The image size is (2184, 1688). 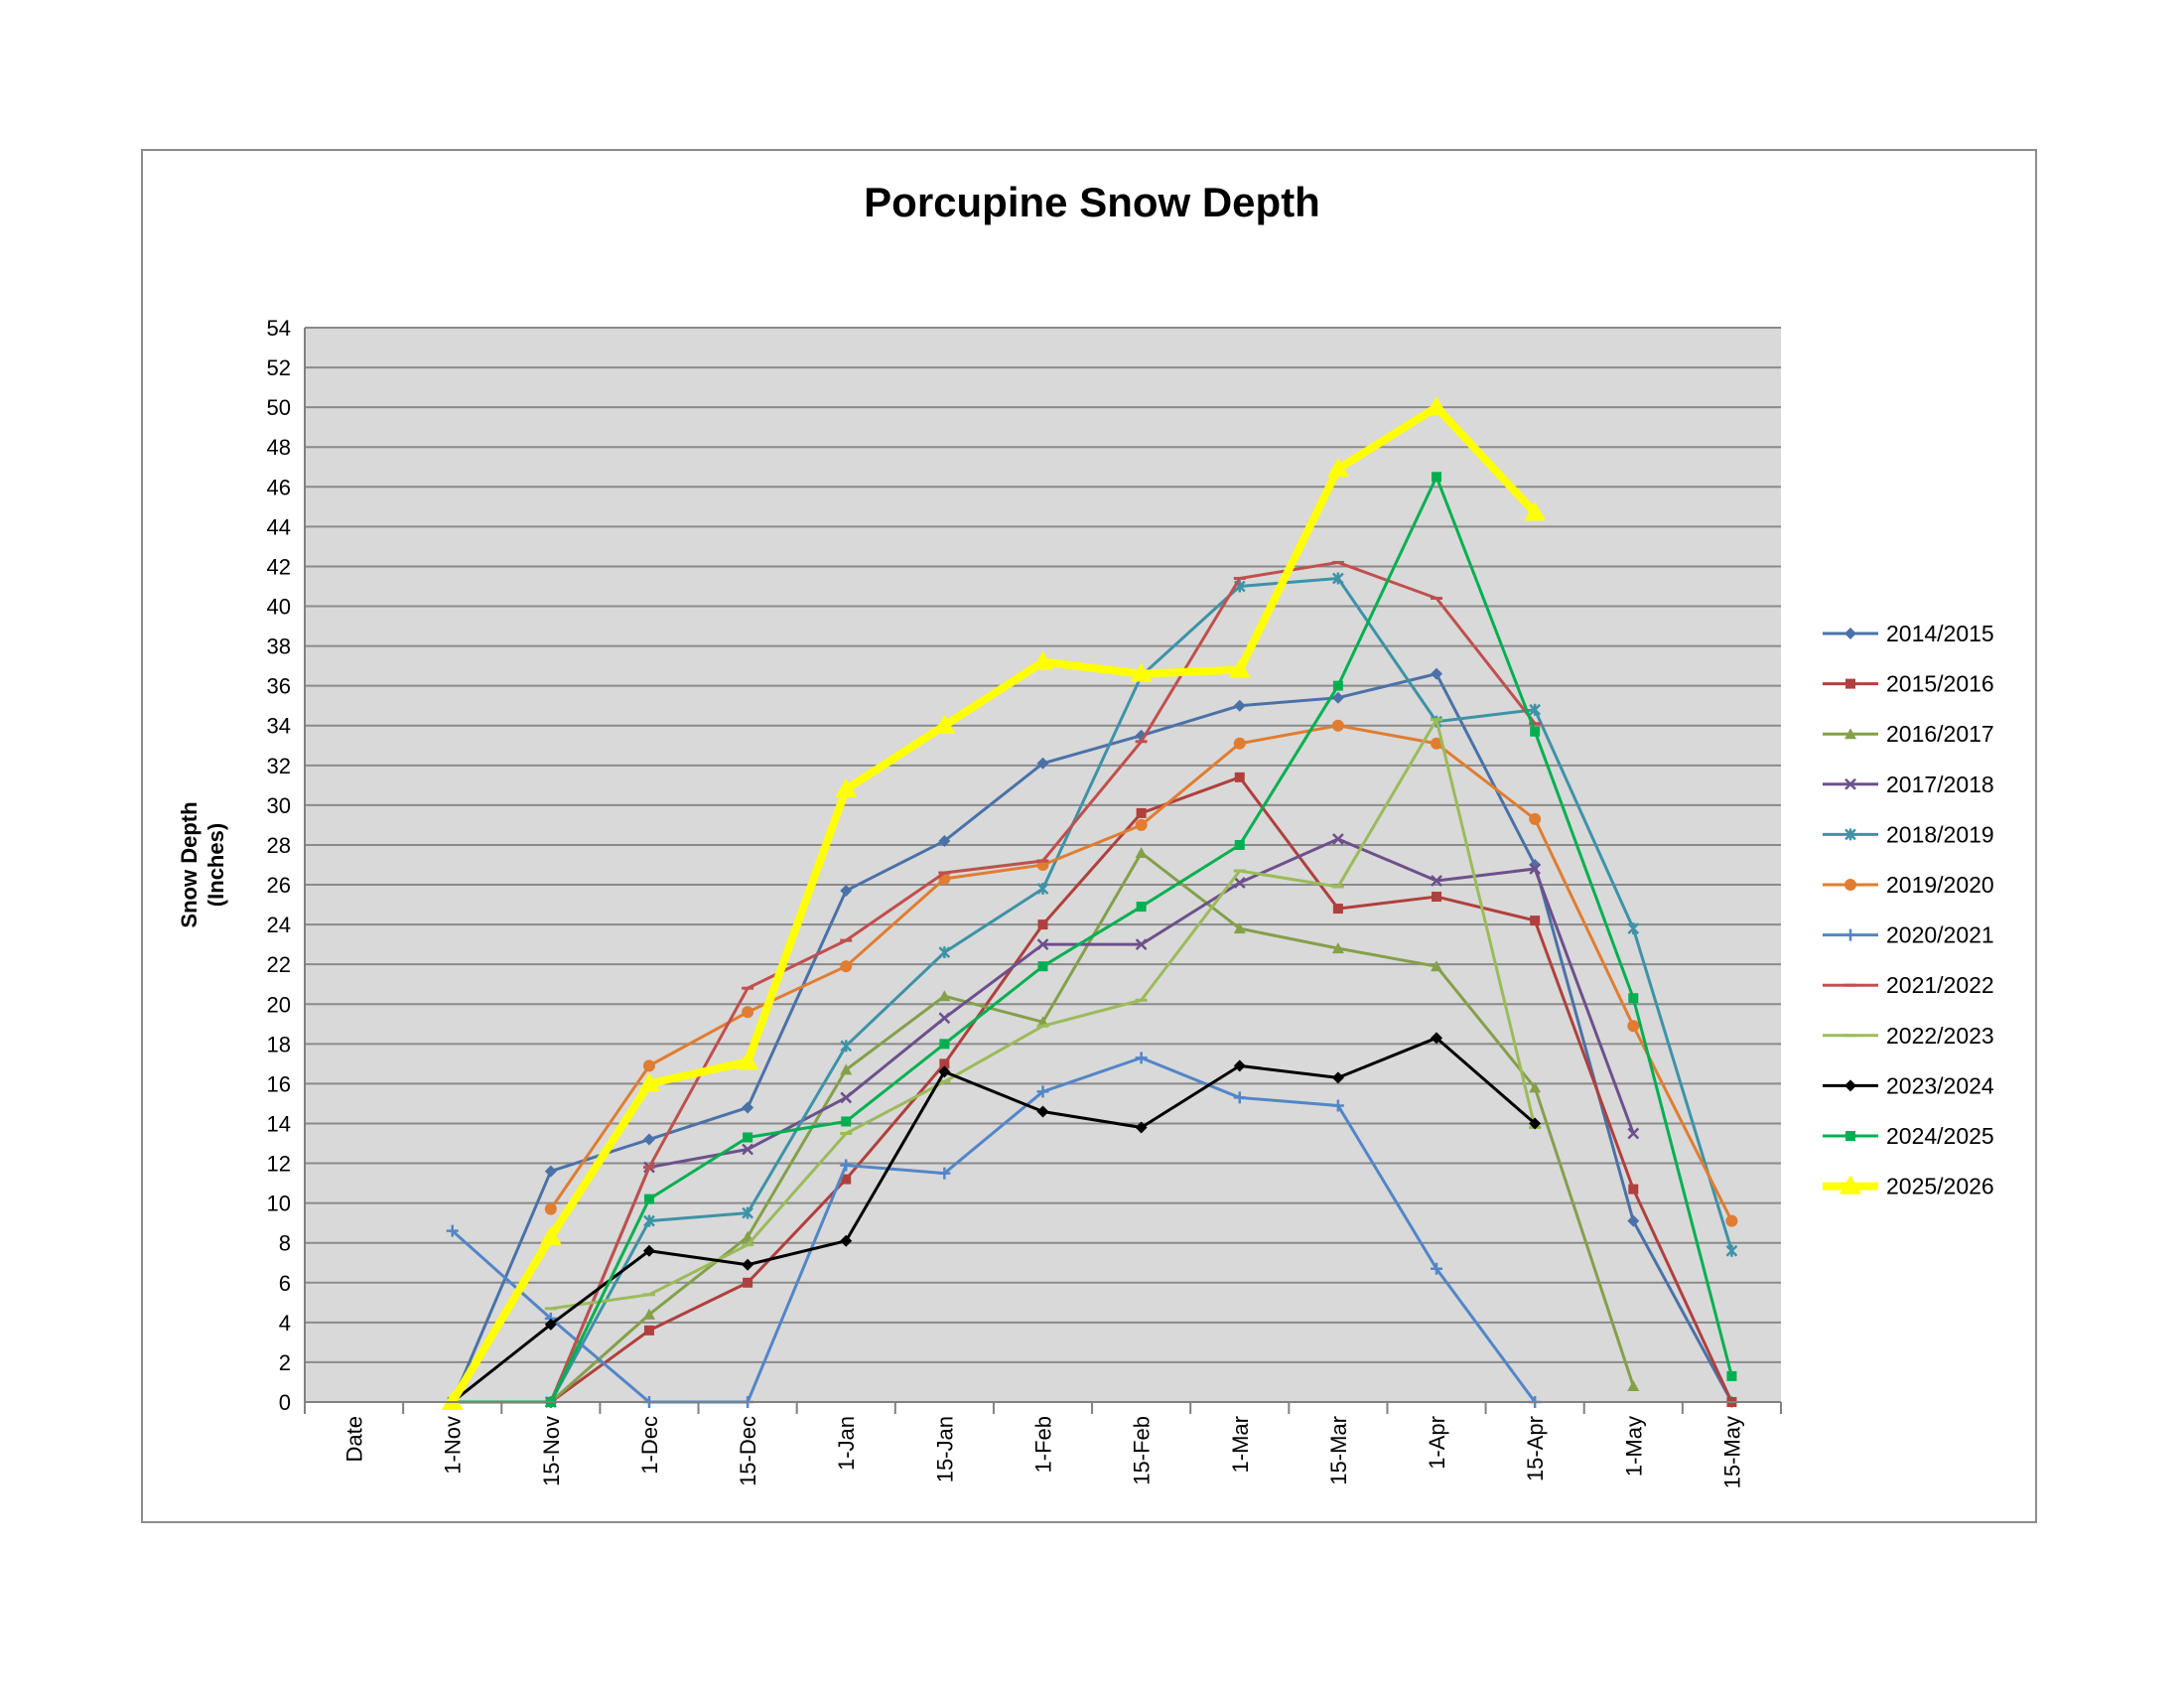 I want to click on legend-label: 2019/2020, so click(x=1940, y=885).